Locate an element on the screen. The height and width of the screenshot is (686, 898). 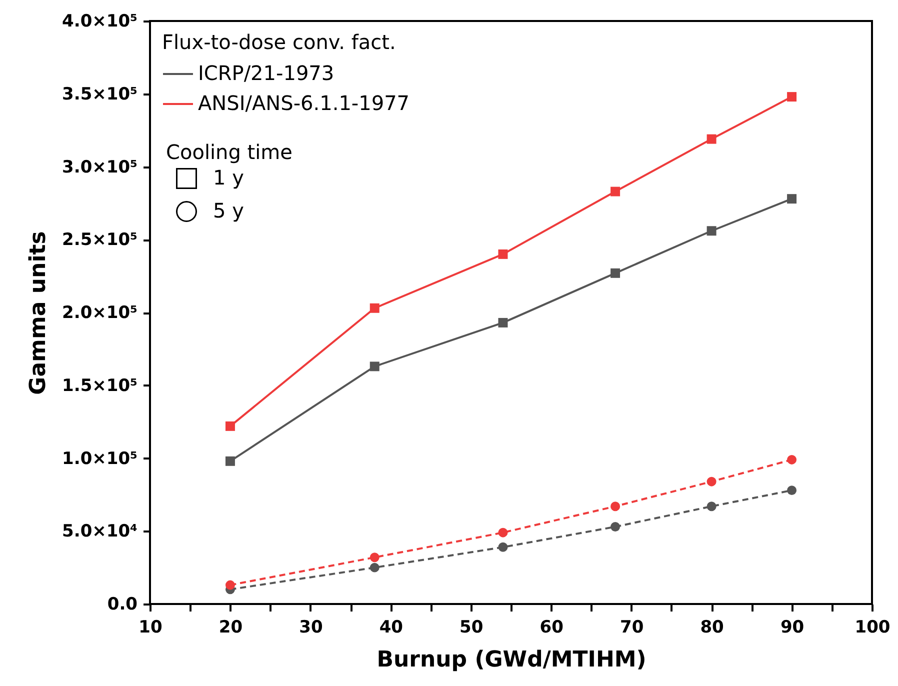
y-tick-label: 2.5×10⁵ is located at coordinates (100, 240).